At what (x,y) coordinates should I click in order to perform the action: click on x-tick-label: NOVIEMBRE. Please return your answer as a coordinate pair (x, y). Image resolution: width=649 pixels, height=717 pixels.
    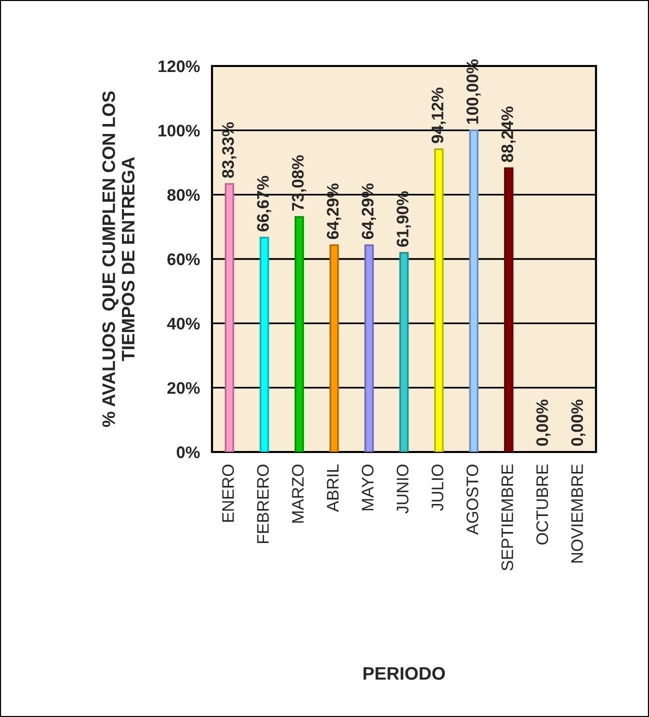
    Looking at the image, I should click on (577, 513).